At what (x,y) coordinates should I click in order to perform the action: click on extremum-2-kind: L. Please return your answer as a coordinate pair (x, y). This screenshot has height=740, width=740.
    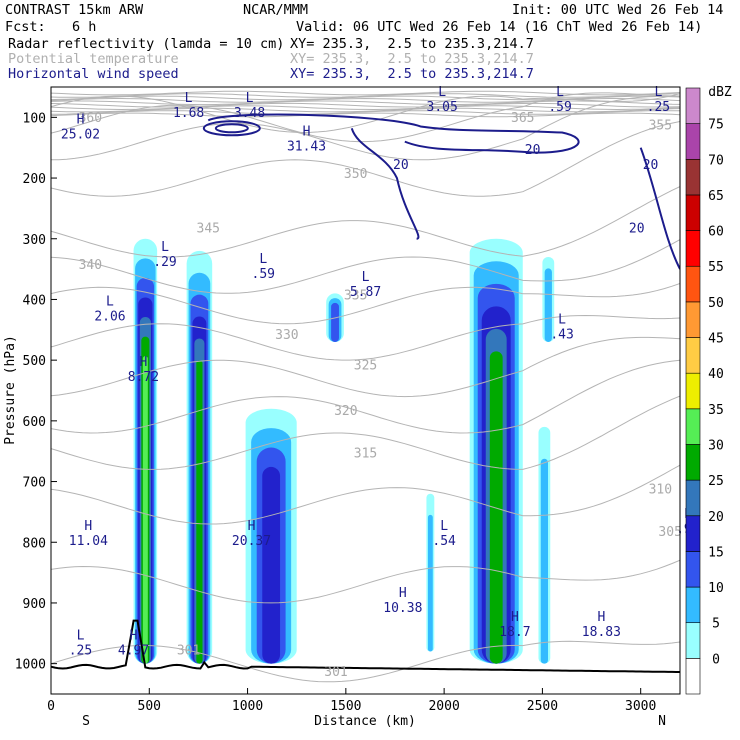
    Looking at the image, I should click on (250, 98).